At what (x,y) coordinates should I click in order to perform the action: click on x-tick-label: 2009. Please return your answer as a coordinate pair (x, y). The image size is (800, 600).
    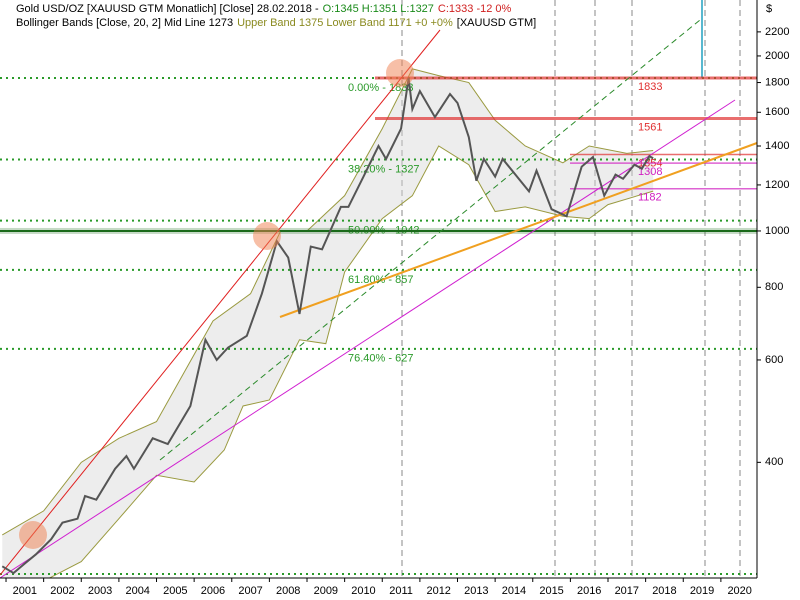
    Looking at the image, I should click on (326, 591).